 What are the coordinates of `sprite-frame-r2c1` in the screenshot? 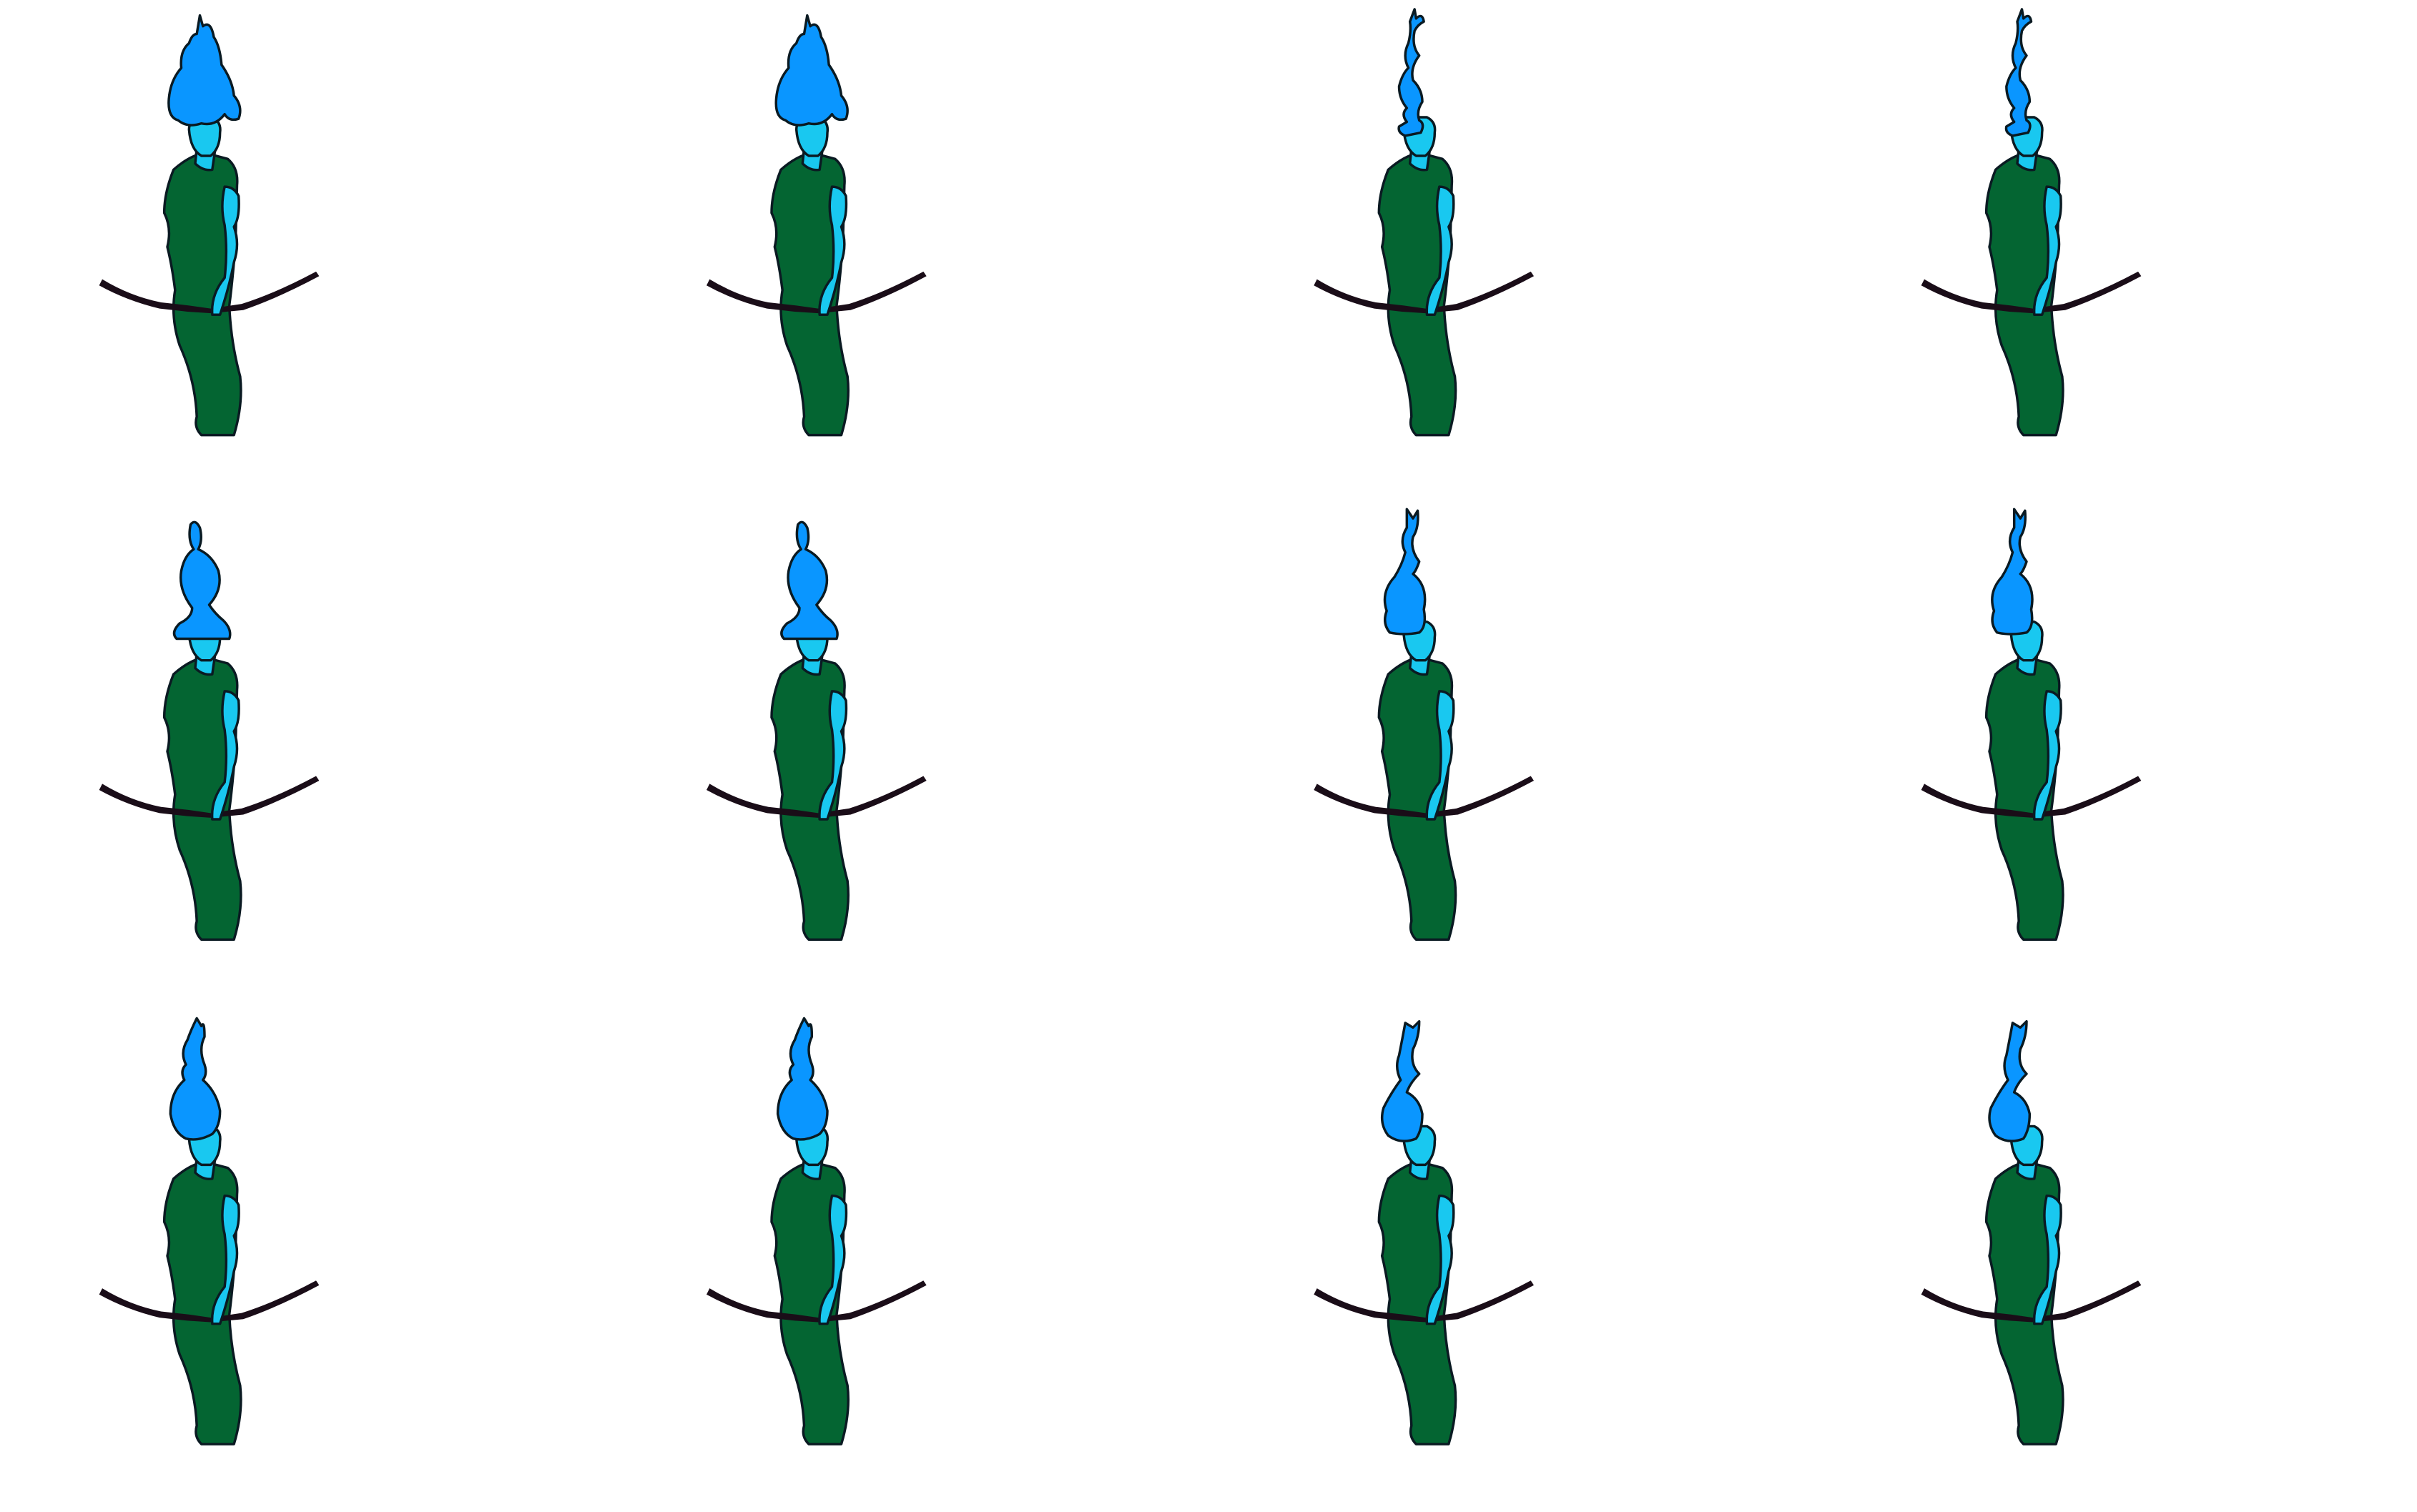 It's located at (209, 731).